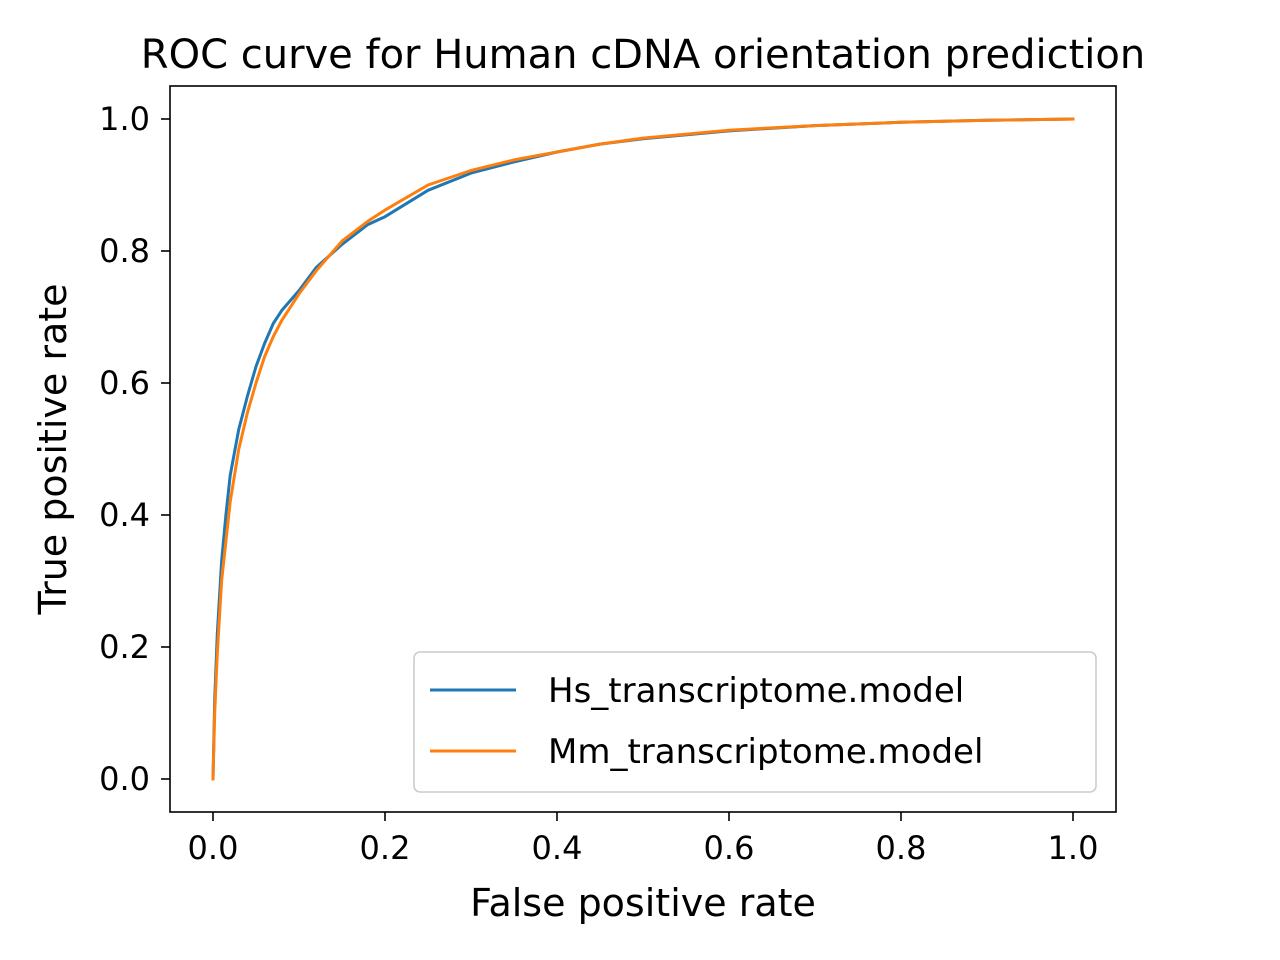 The height and width of the screenshot is (960, 1280). Describe the element at coordinates (124, 515) in the screenshot. I see `y-tick-label: 0.4` at that location.